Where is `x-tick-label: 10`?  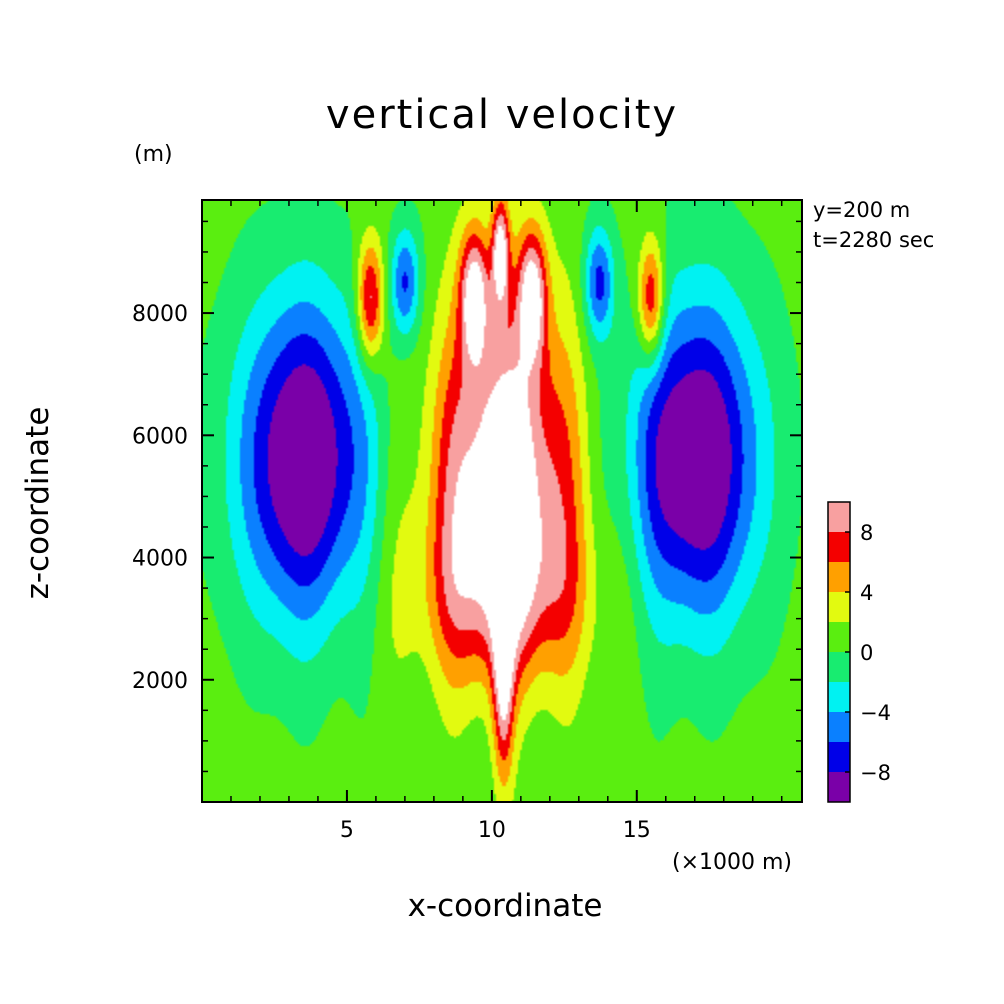 x-tick-label: 10 is located at coordinates (492, 830).